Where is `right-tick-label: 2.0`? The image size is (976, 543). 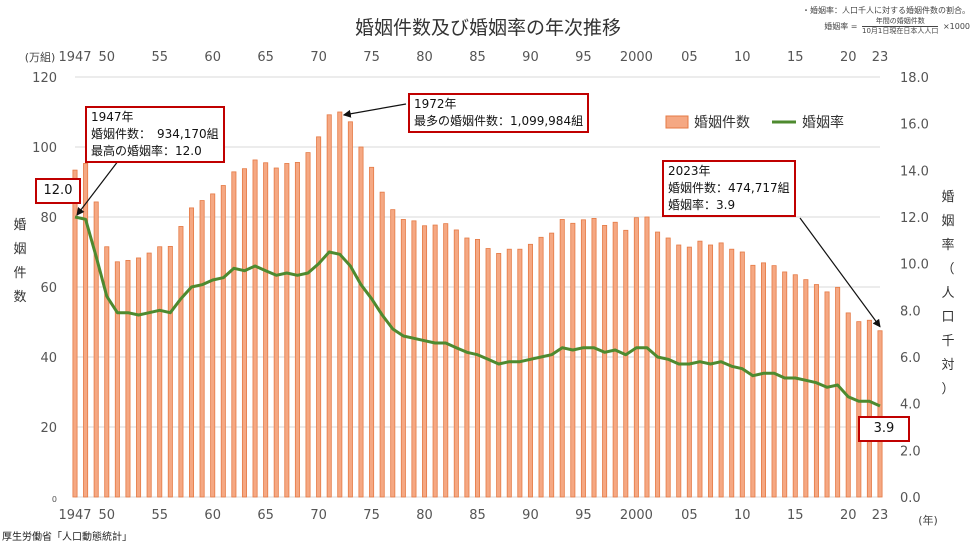
right-tick-label: 2.0 is located at coordinates (910, 451).